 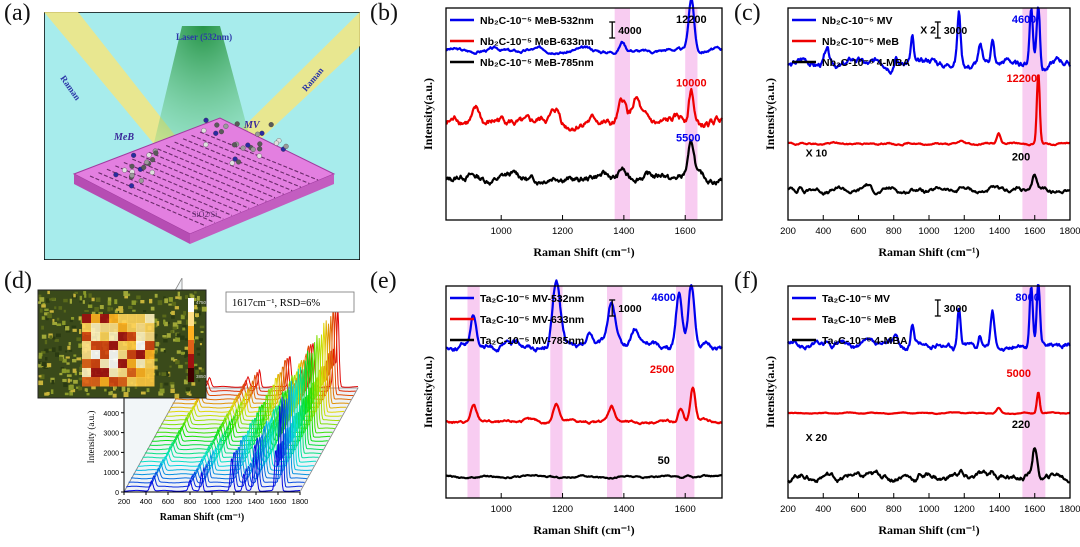 What do you see at coordinates (1024, 20) in the screenshot?
I see `peak-value-label: 4600` at bounding box center [1024, 20].